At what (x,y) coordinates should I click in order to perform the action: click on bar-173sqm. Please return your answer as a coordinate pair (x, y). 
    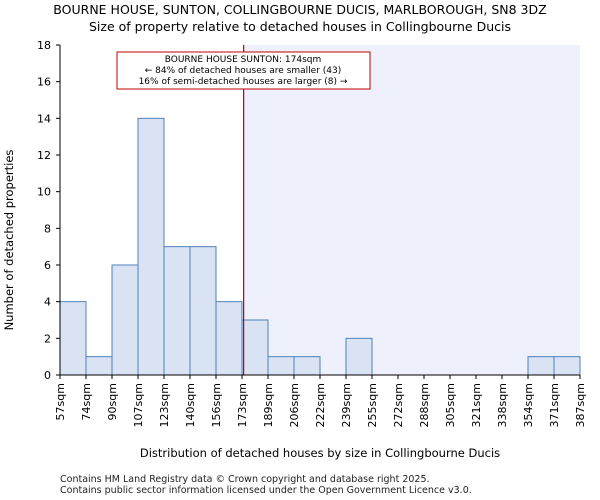
    Looking at the image, I should click on (255, 347).